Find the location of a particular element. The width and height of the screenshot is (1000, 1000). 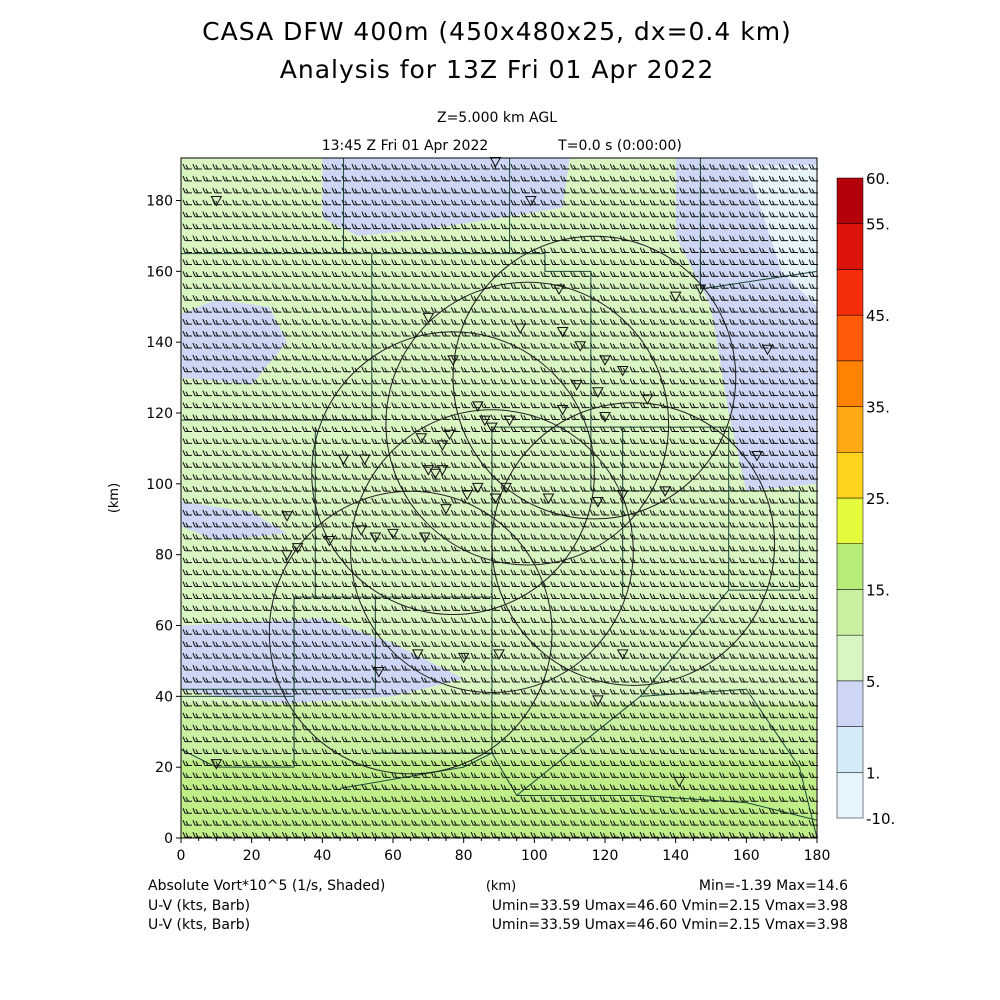

y-tick-label: 160 is located at coordinates (159, 272).